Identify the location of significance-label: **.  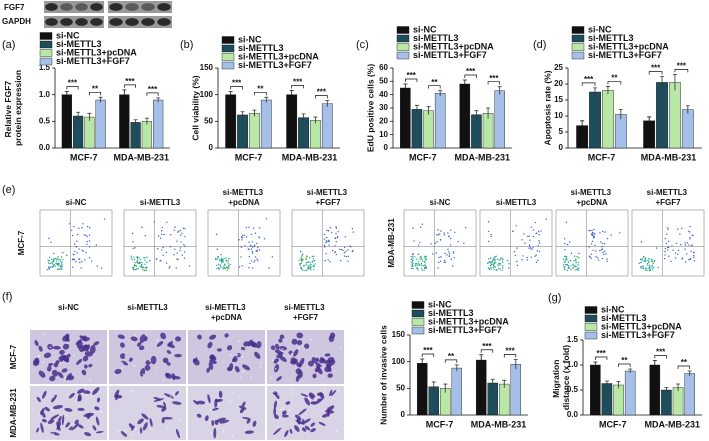
(614, 78).